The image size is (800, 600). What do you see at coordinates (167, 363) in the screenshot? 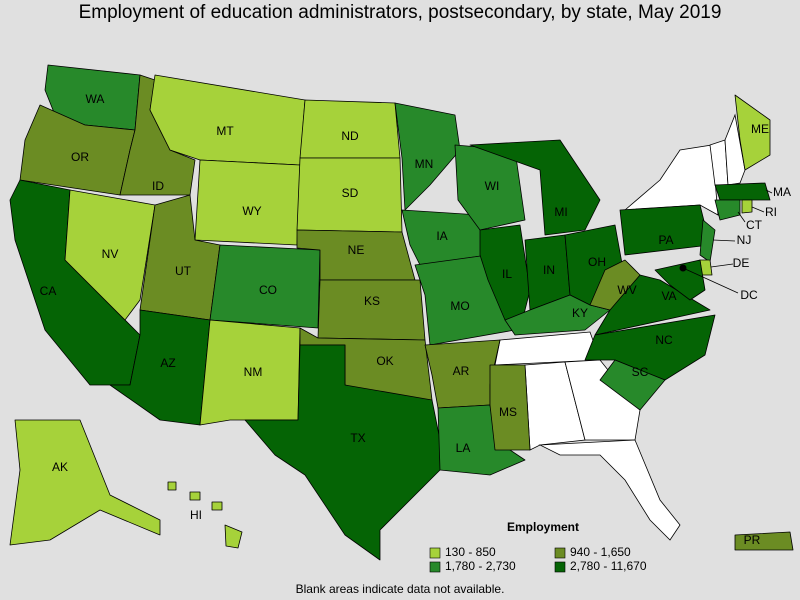
I see `state-label: AZ` at bounding box center [167, 363].